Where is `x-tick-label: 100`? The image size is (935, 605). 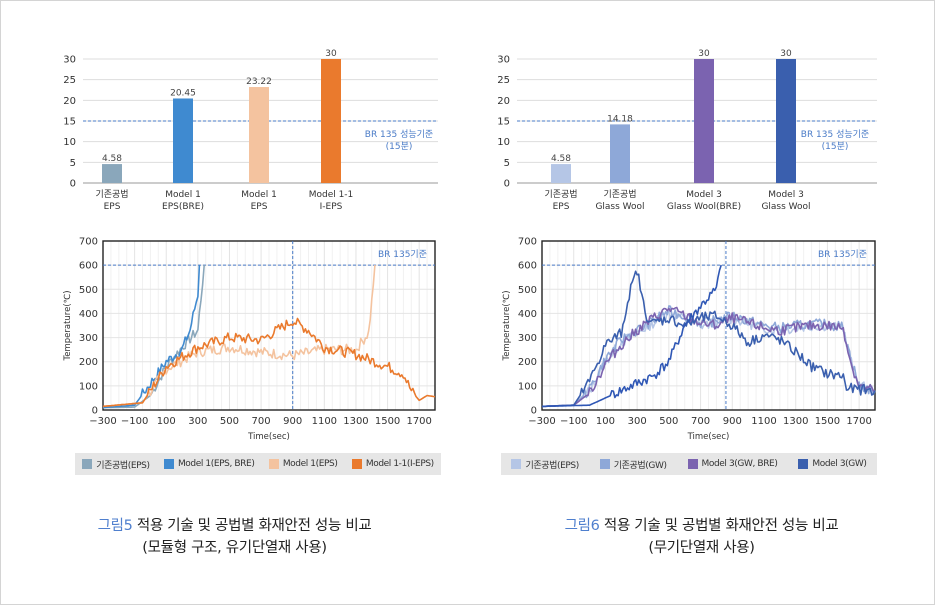 x-tick-label: 100 is located at coordinates (605, 421).